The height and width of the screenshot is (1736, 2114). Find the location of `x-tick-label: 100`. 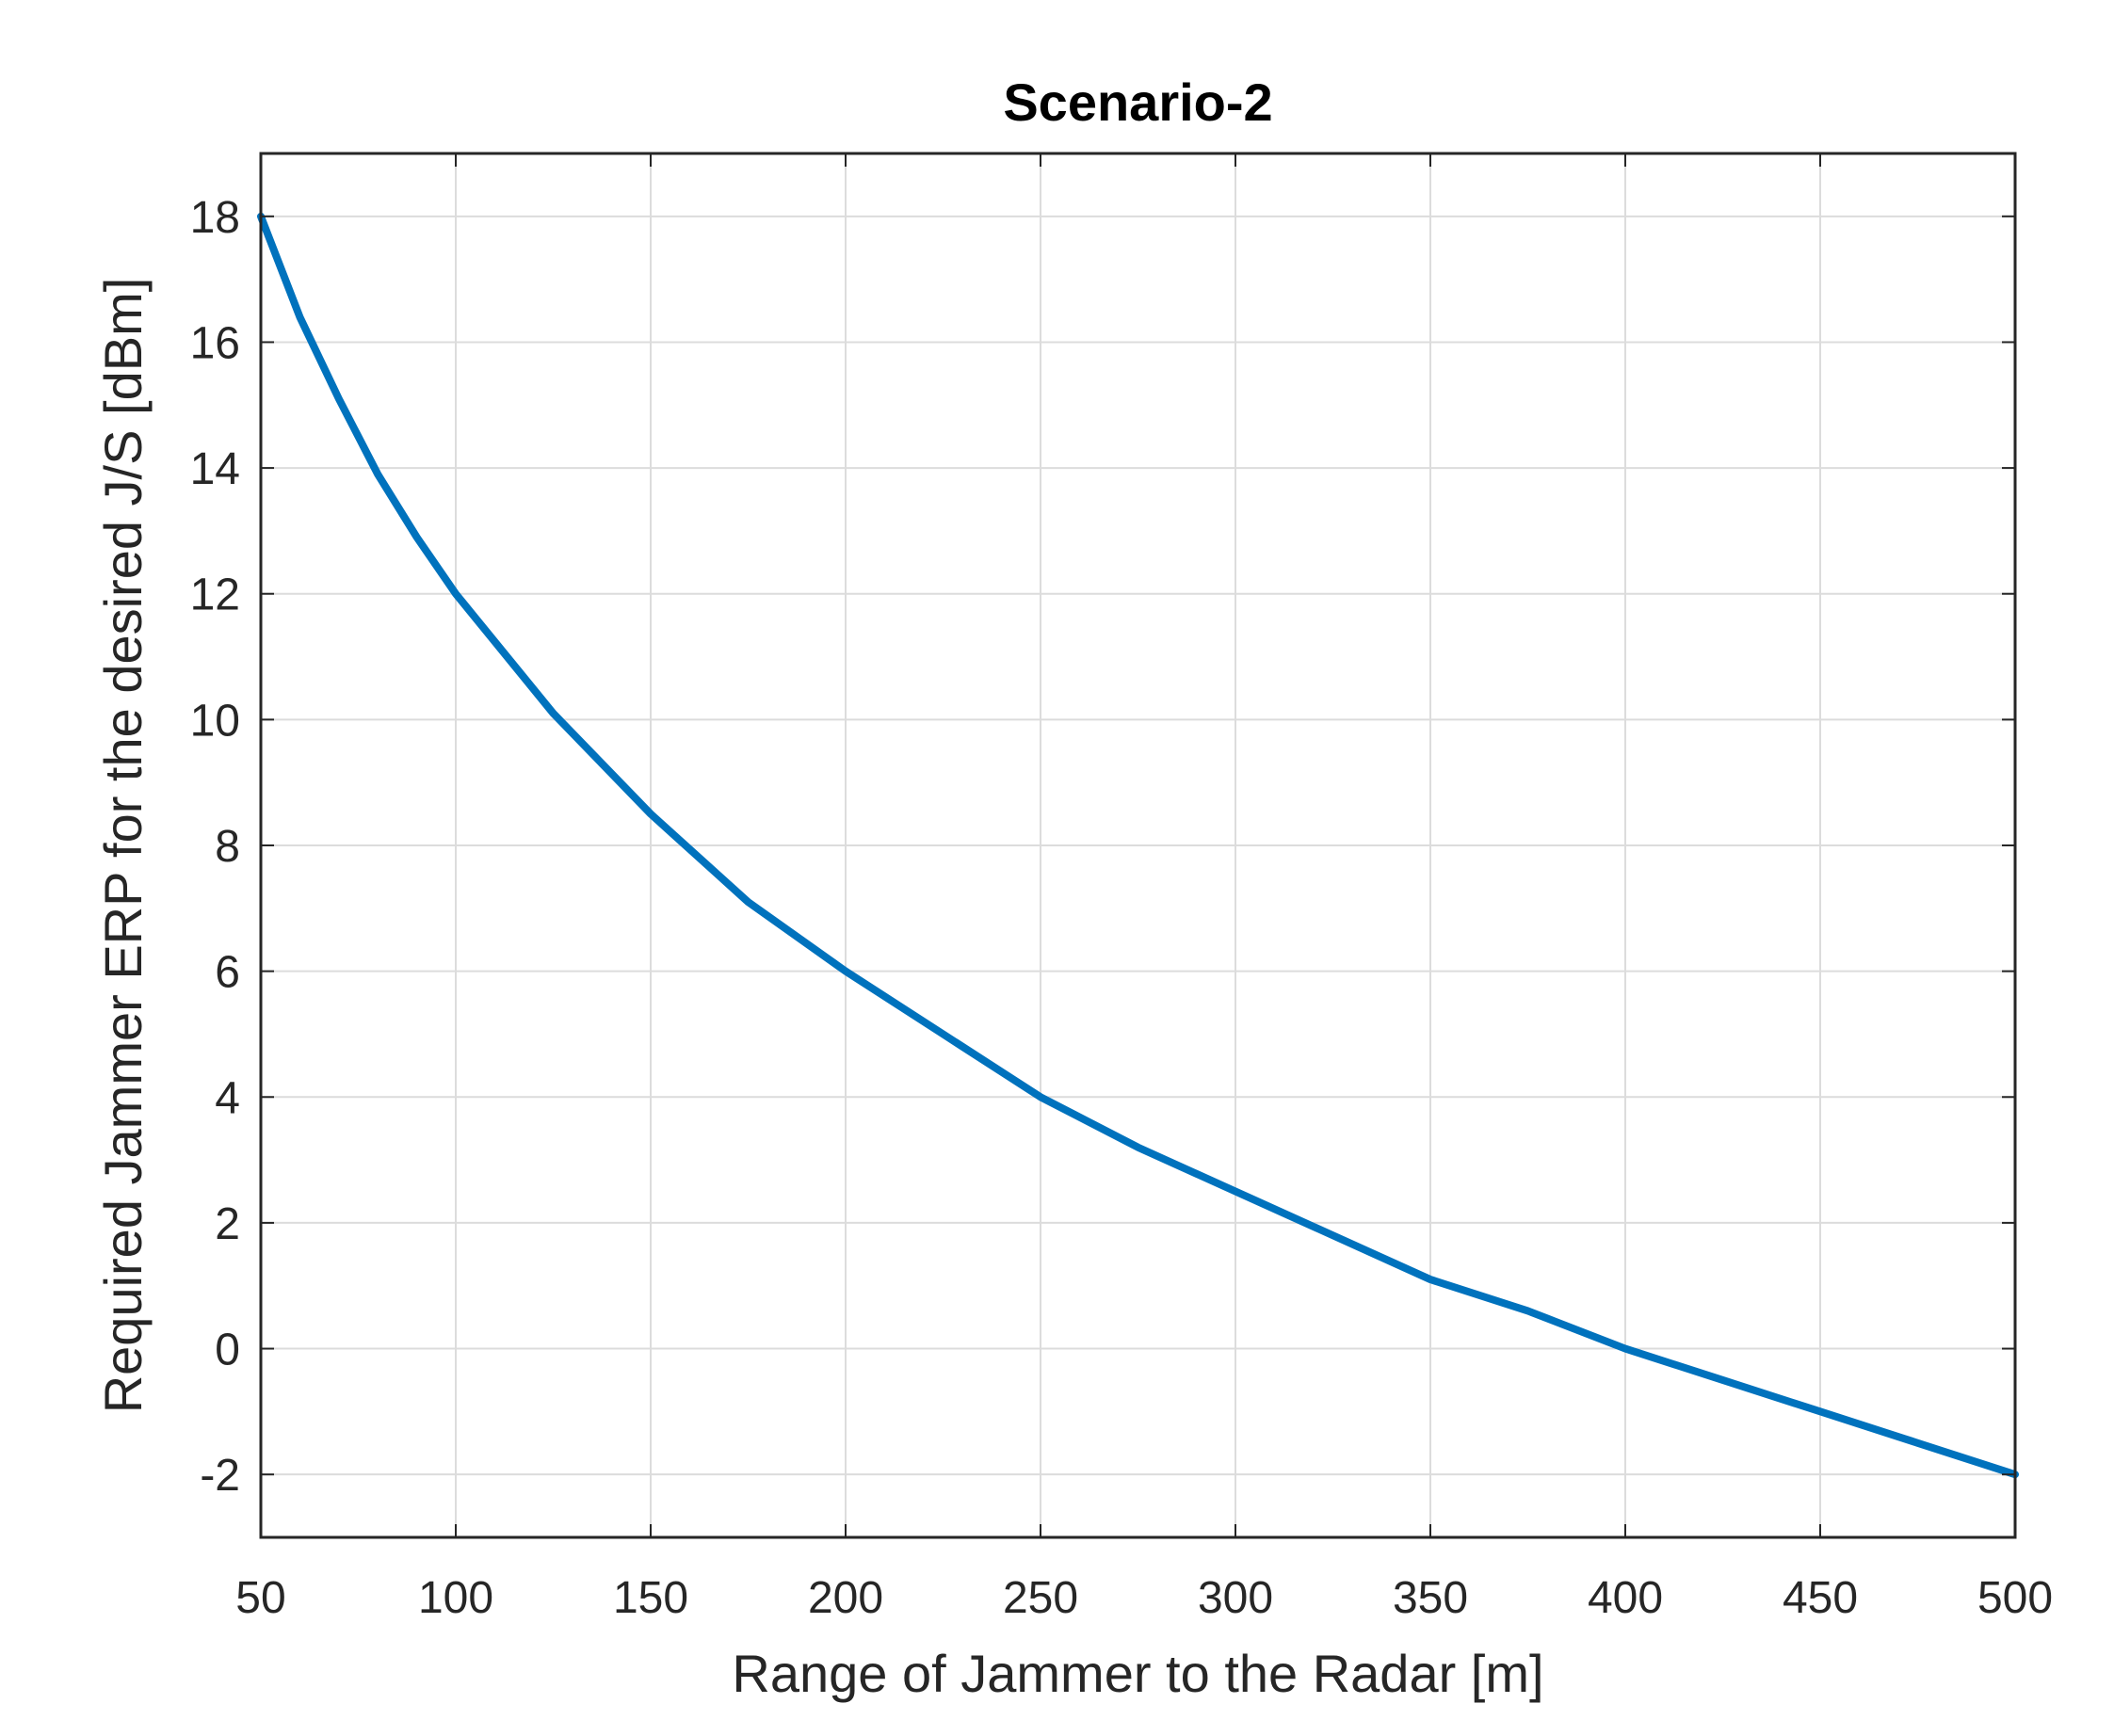

x-tick-label: 100 is located at coordinates (455, 1598).